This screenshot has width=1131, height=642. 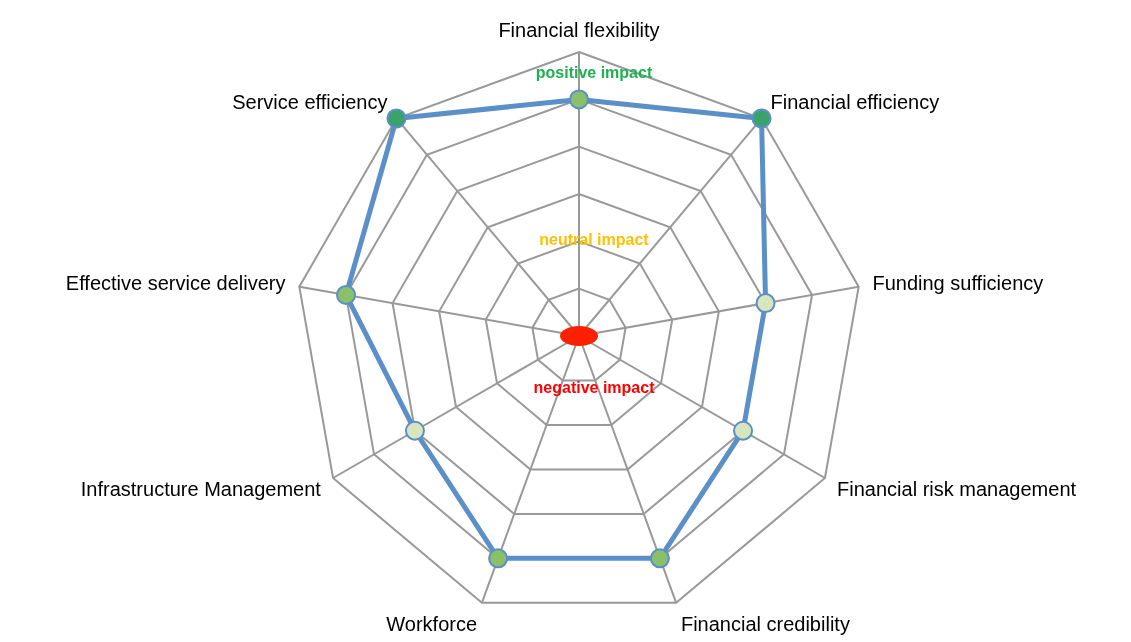 I want to click on spoke-label: Financial efficiency, so click(x=855, y=101).